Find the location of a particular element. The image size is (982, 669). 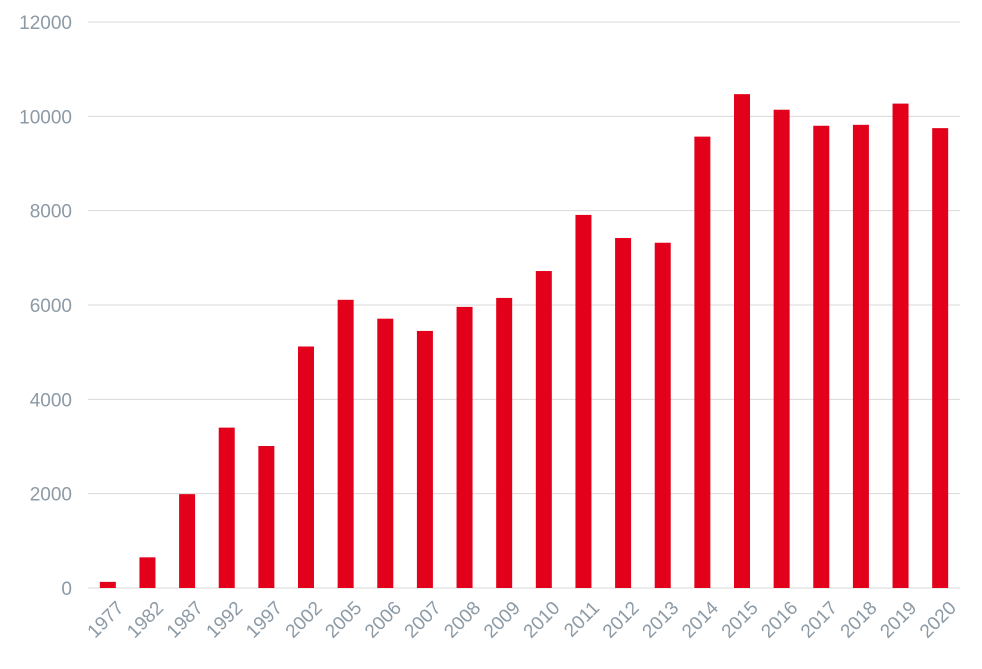

y-tick-label: 8000 is located at coordinates (51, 212).